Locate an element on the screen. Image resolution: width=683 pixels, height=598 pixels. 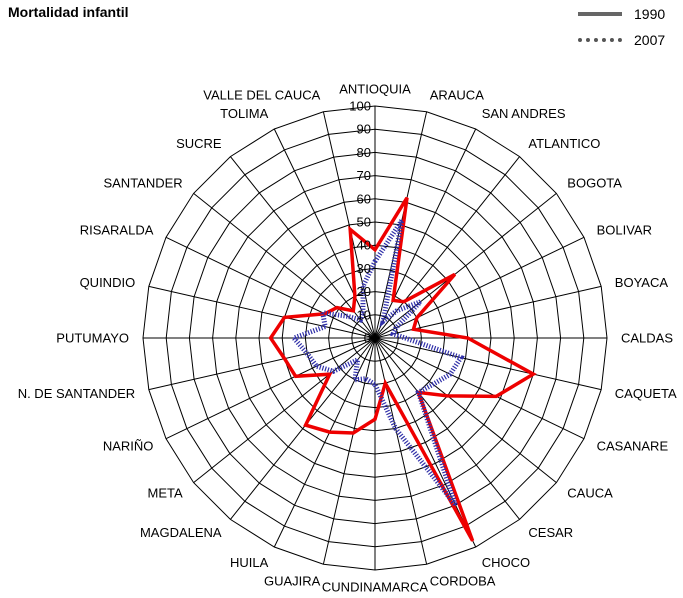
legend-swatch-2007 is located at coordinates (600, 40).